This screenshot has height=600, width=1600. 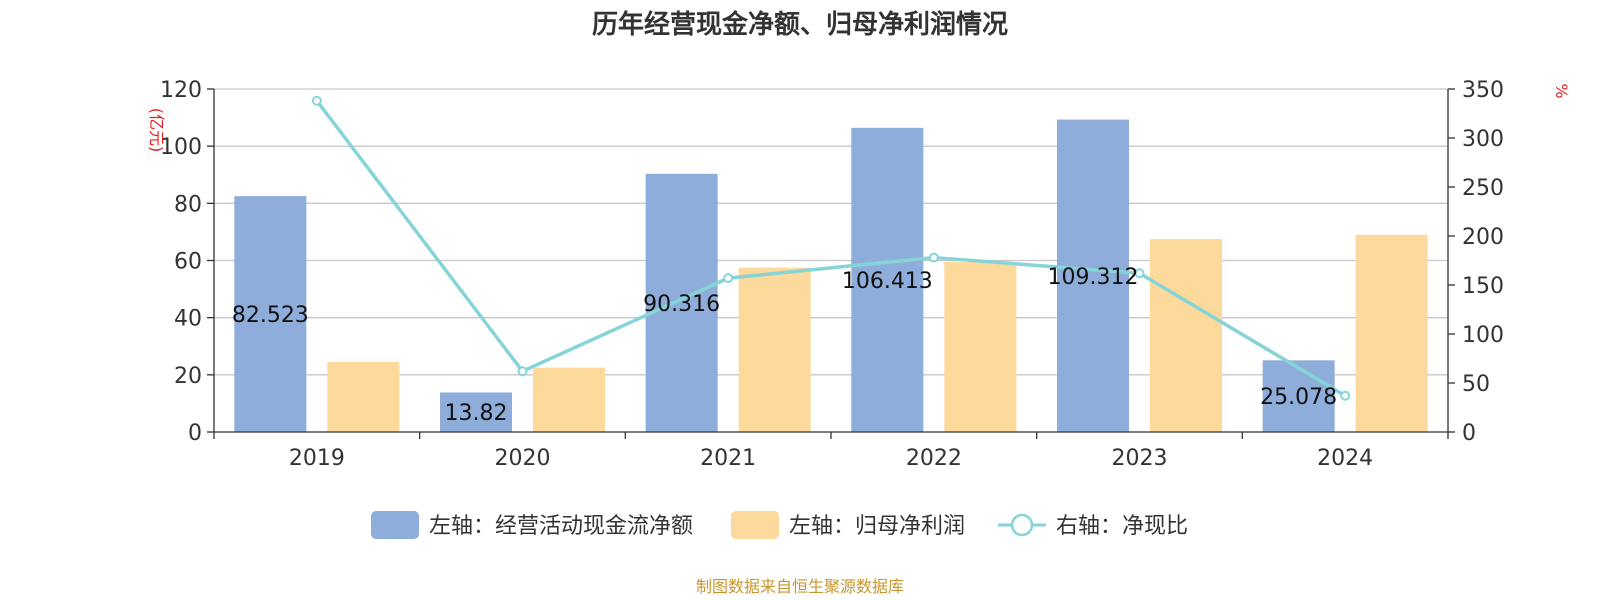 What do you see at coordinates (1561, 90) in the screenshot?
I see `right-axis-unit: %` at bounding box center [1561, 90].